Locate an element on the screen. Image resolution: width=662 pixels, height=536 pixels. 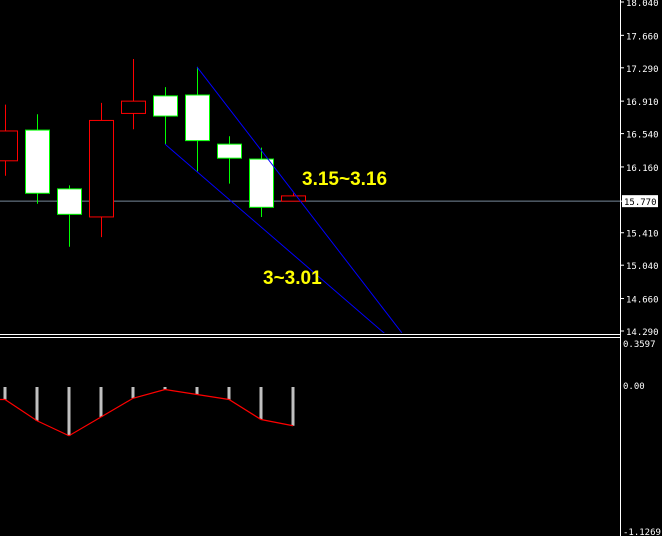
indicator-pane is located at coordinates (147, 412).